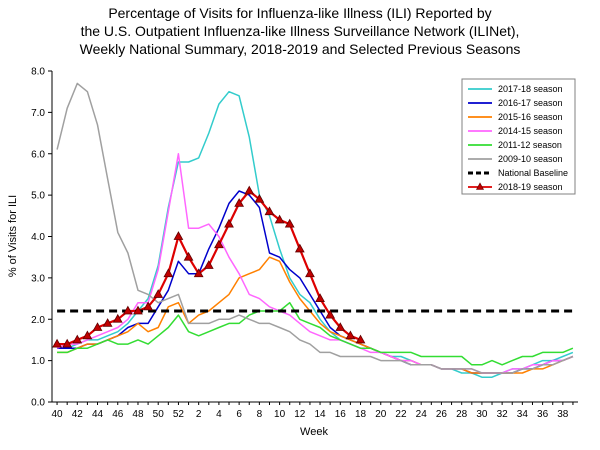  I want to click on legend-label-2015-16-season: 2015-16 season, so click(530, 117).